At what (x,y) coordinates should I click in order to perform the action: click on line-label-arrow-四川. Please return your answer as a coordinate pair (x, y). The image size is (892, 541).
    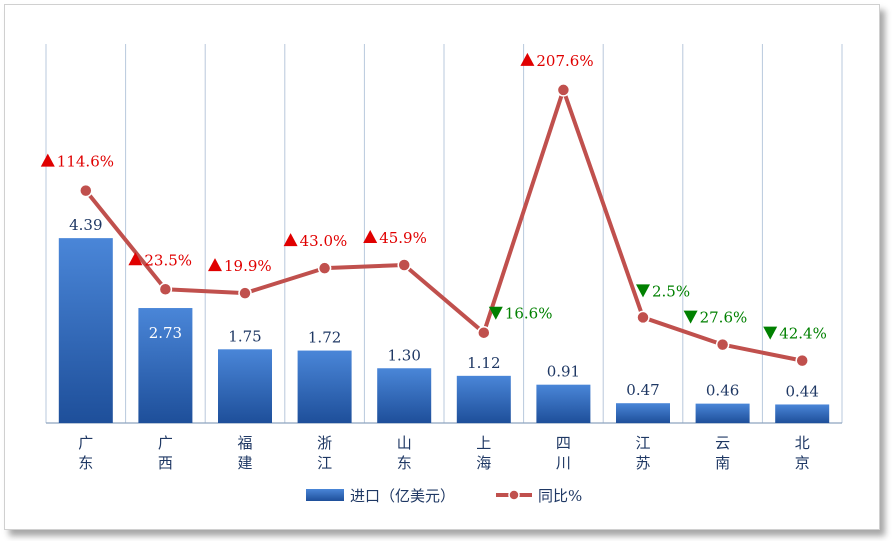
    Looking at the image, I should click on (527, 59).